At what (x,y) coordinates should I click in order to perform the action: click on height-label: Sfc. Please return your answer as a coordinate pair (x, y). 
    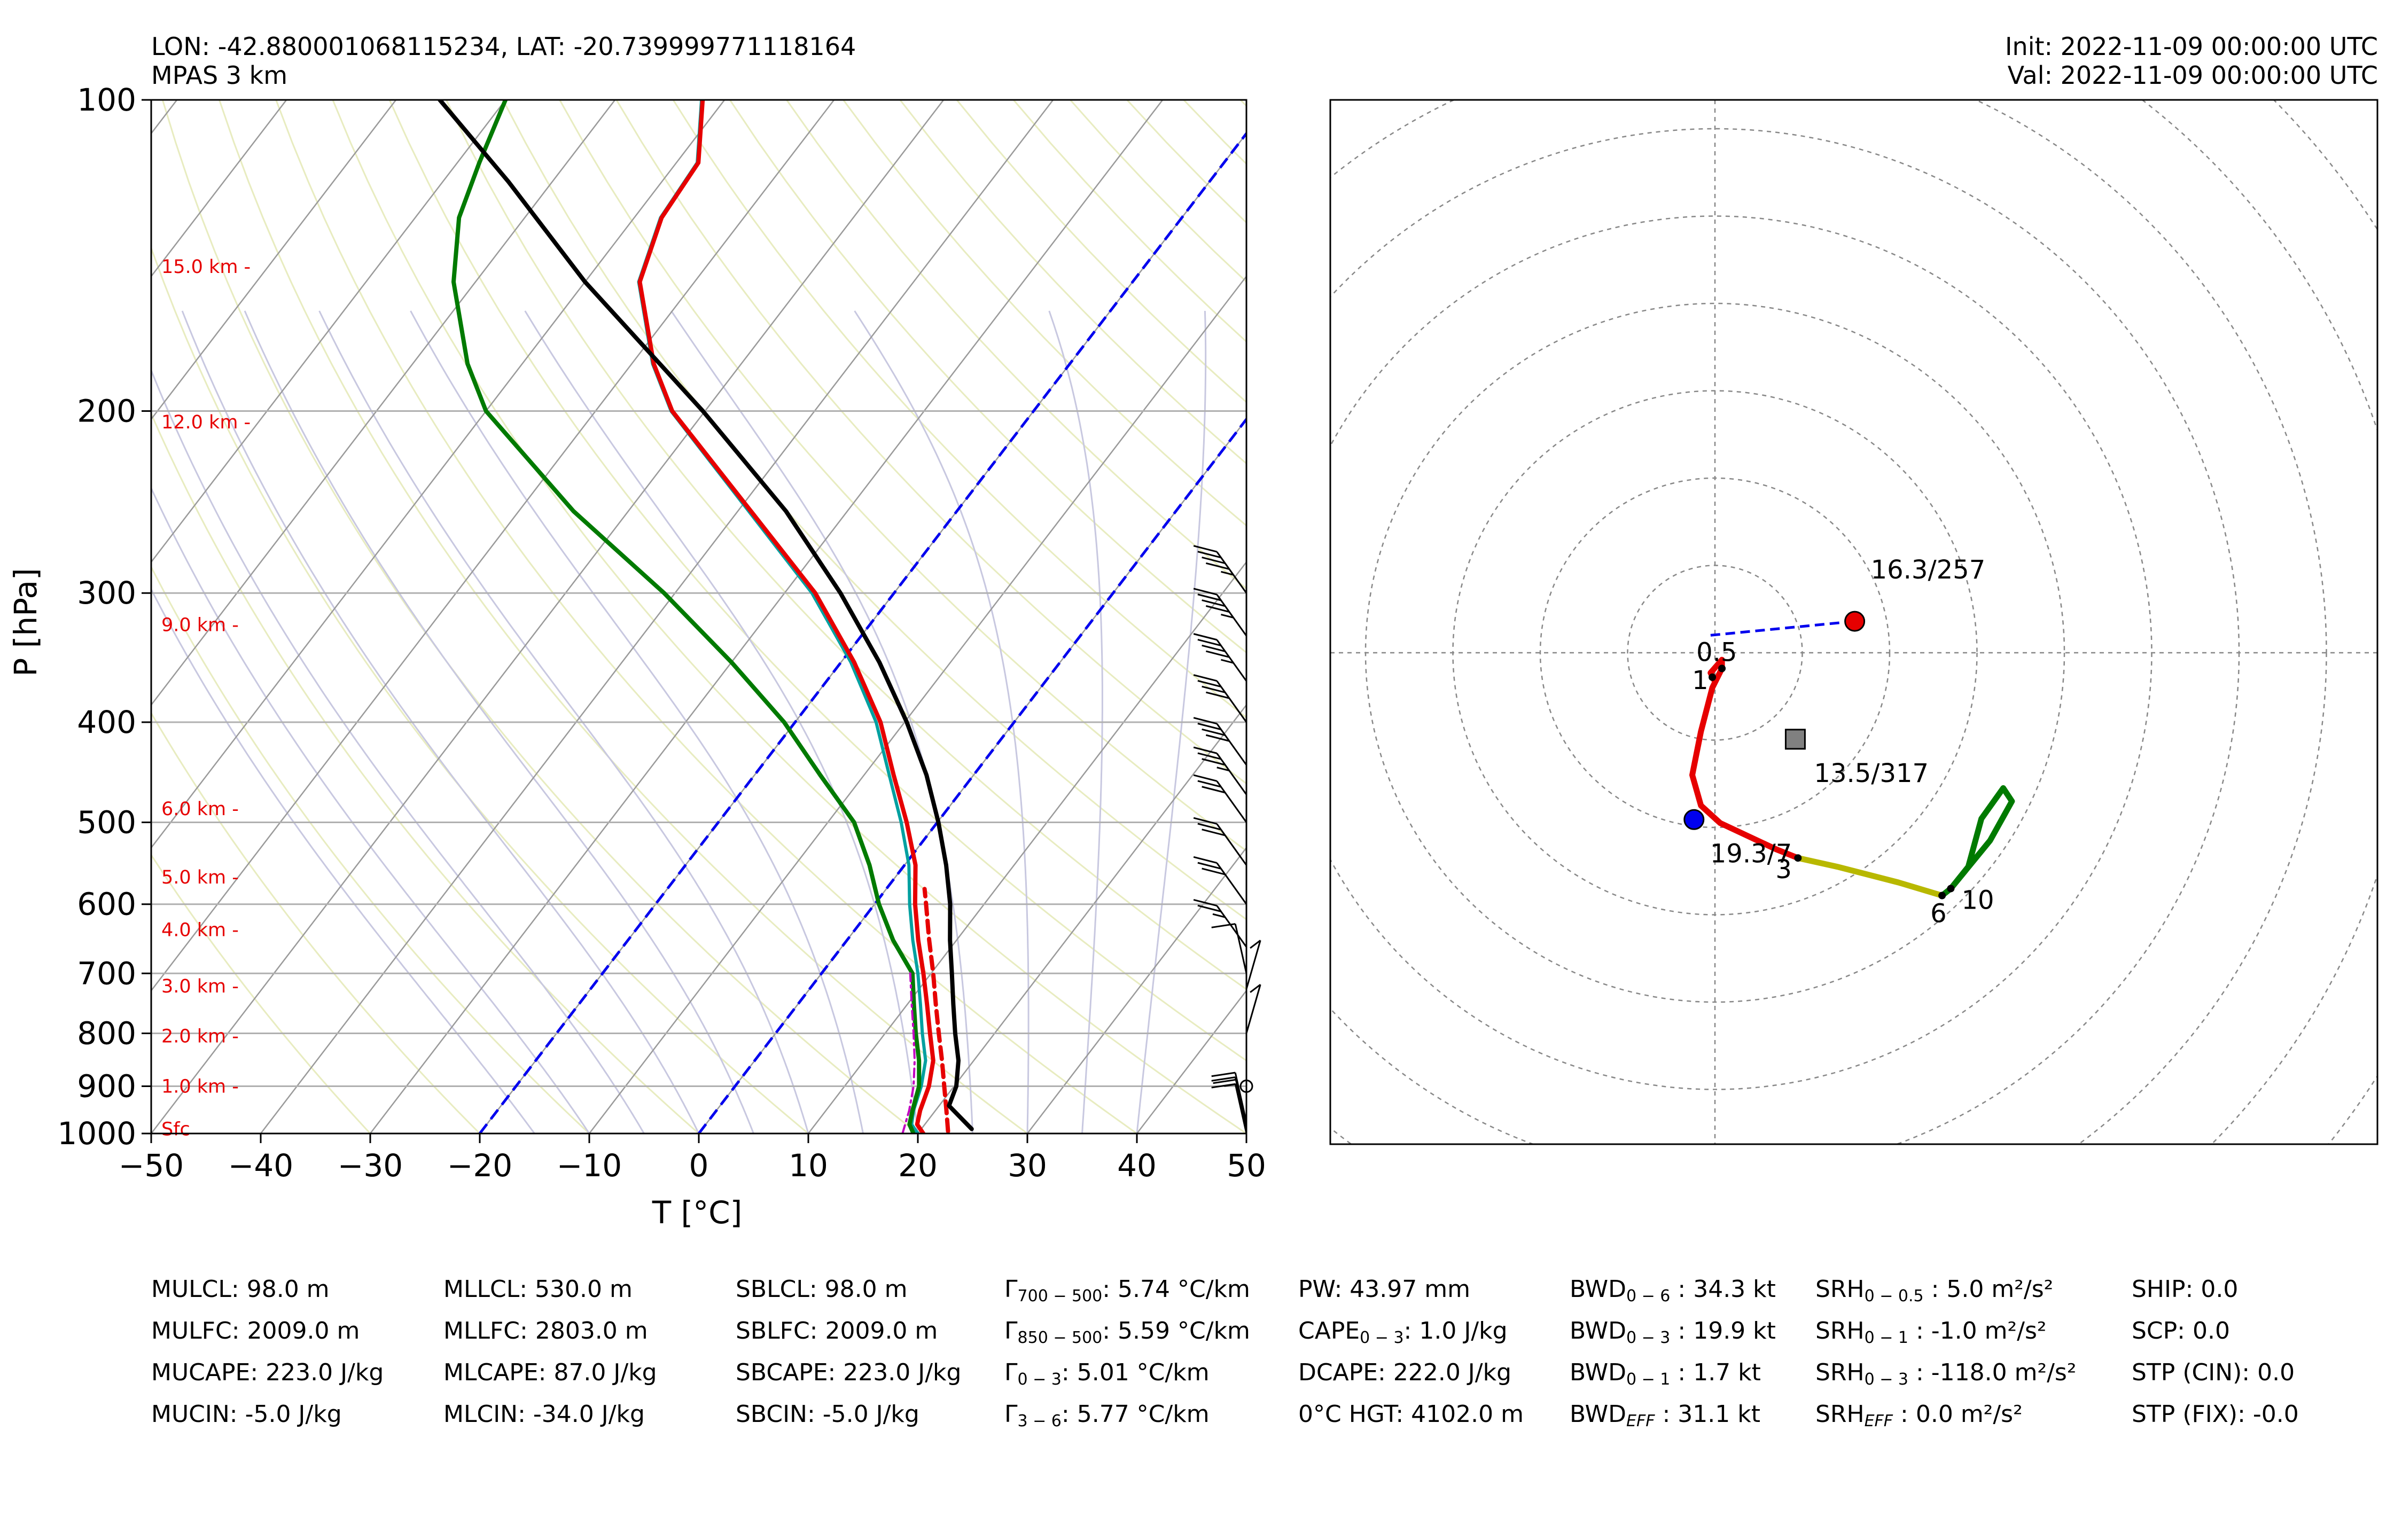
    Looking at the image, I should click on (175, 1129).